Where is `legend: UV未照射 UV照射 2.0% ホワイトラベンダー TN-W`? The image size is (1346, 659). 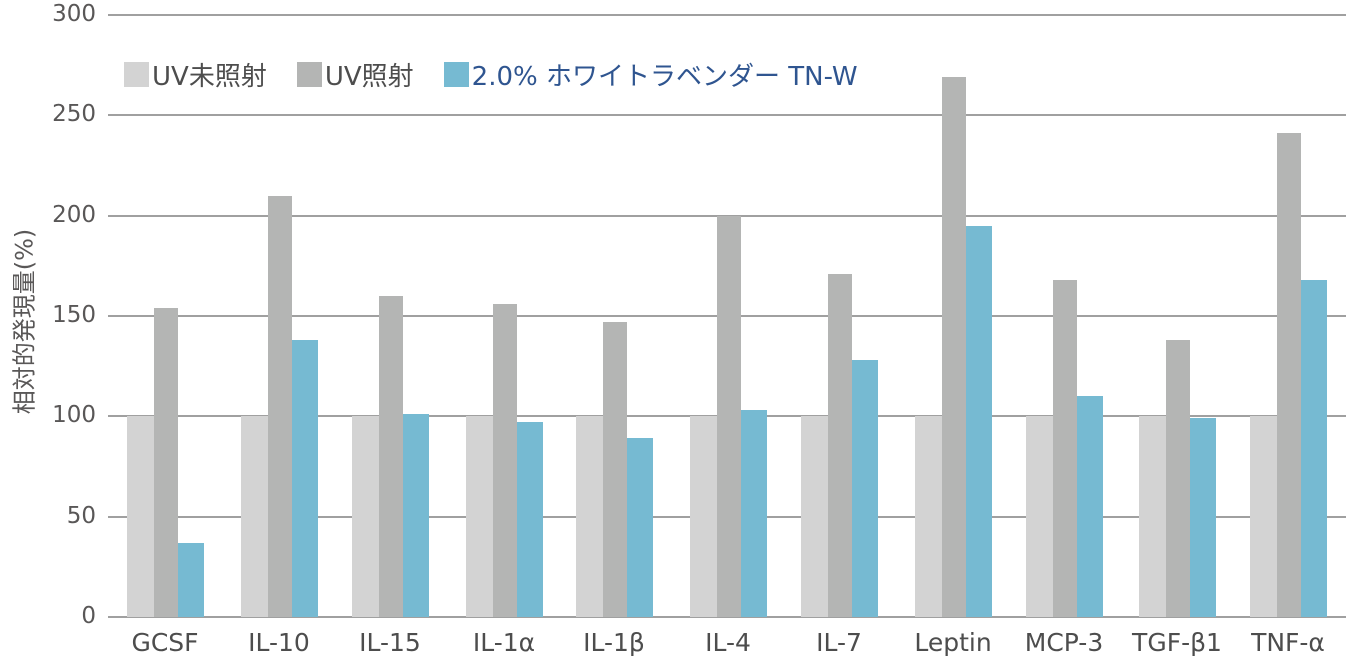 legend: UV未照射 UV照射 2.0% ホワイトラベンダー TN-W is located at coordinates (506, 74).